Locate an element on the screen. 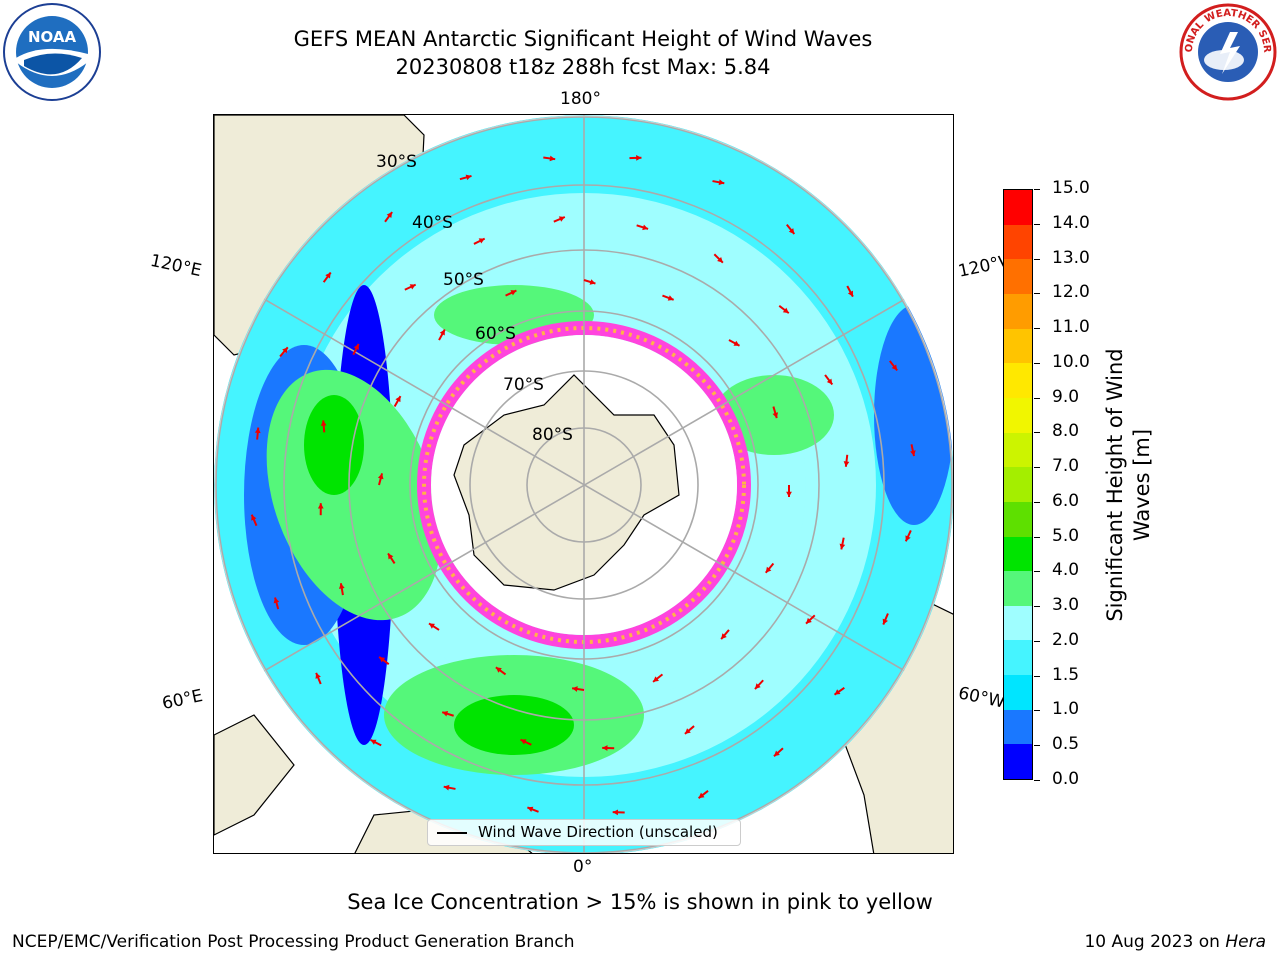 This screenshot has height=960, width=1280. credit-date: 10 Aug 2023 on Hera is located at coordinates (1175, 942).